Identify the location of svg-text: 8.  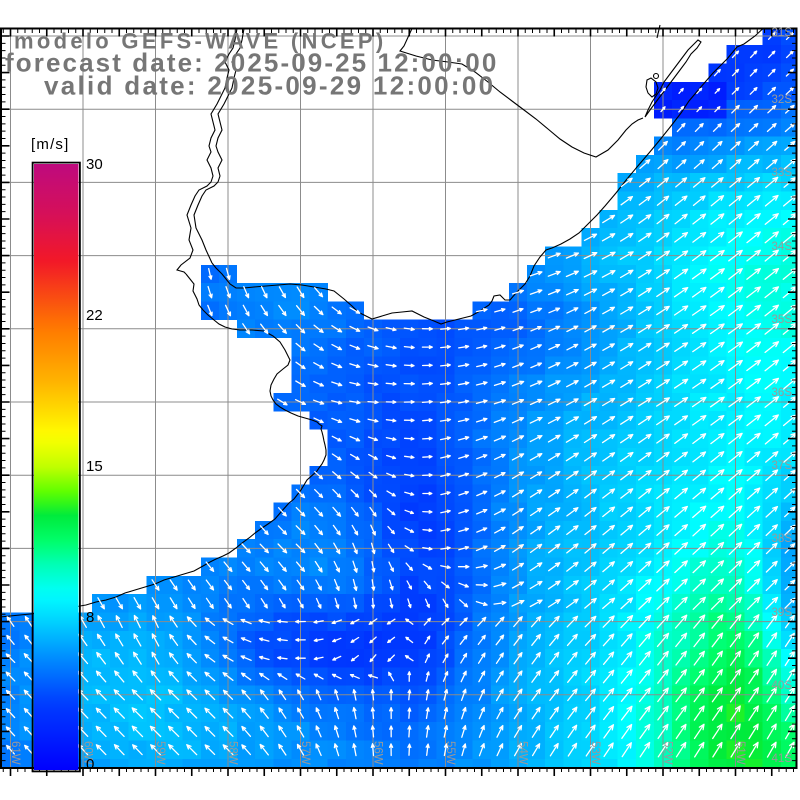
(90, 617).